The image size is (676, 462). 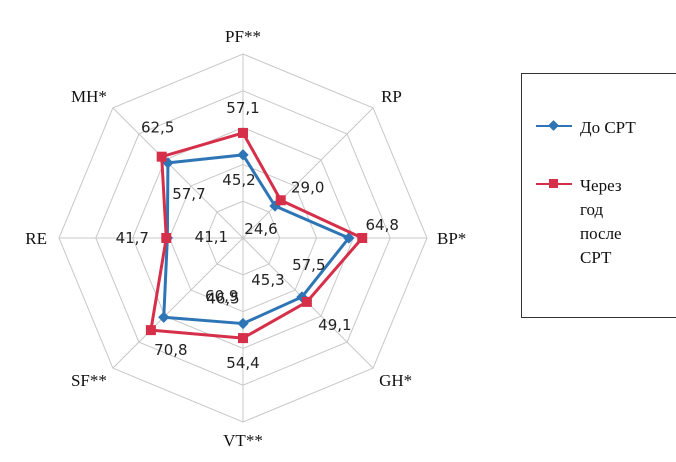 I want to click on data-label: 45,2, so click(x=238, y=180).